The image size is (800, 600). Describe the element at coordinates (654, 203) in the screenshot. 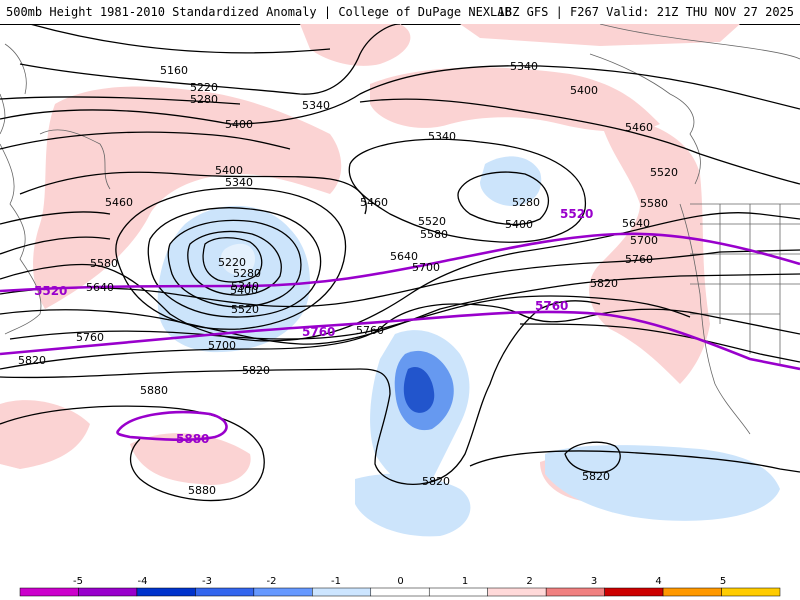

I see `contour-label-5580-b: 5580` at that location.